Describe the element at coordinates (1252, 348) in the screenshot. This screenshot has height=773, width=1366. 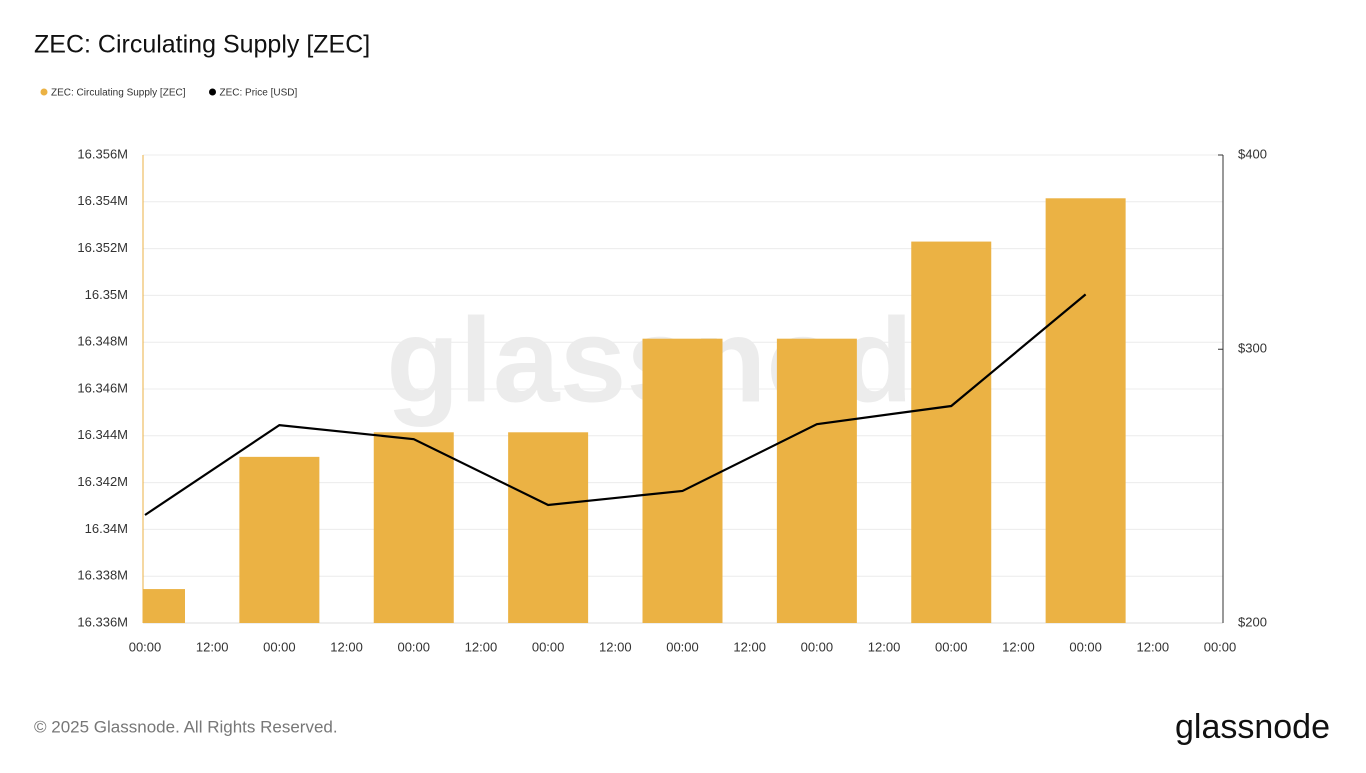
I see `y2-tick-label: $300` at that location.